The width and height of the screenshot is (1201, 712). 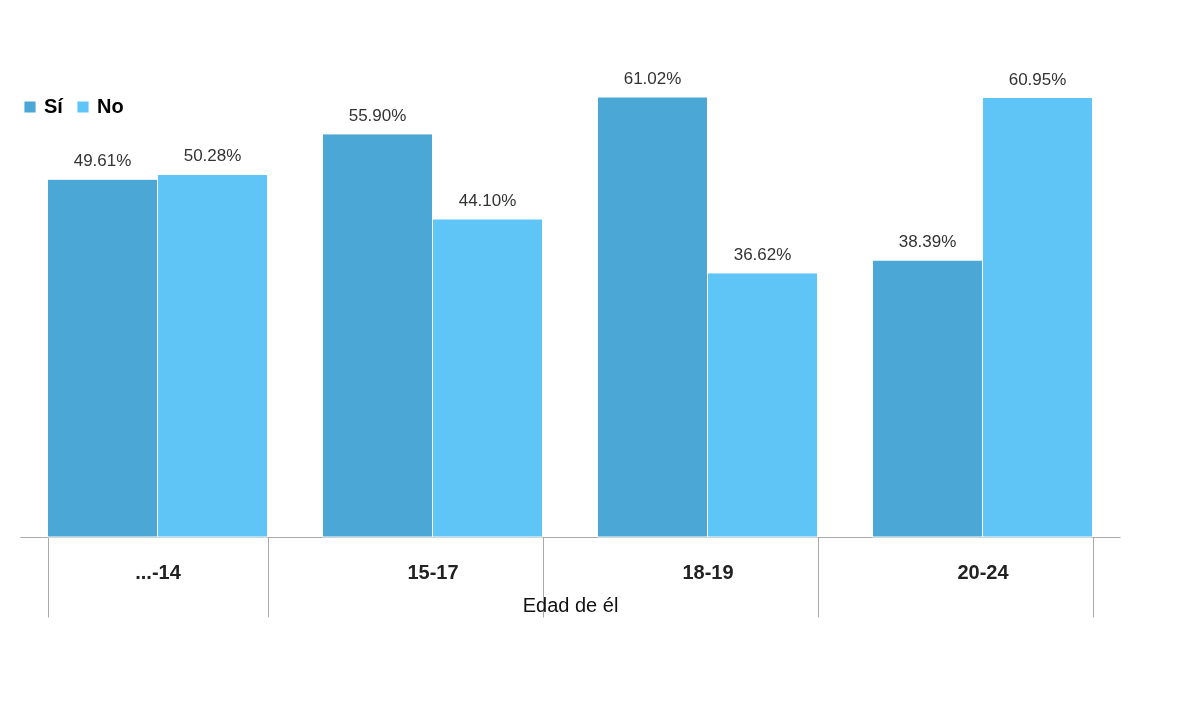 I want to click on x-tick-label: ...-14, so click(x=158, y=571).